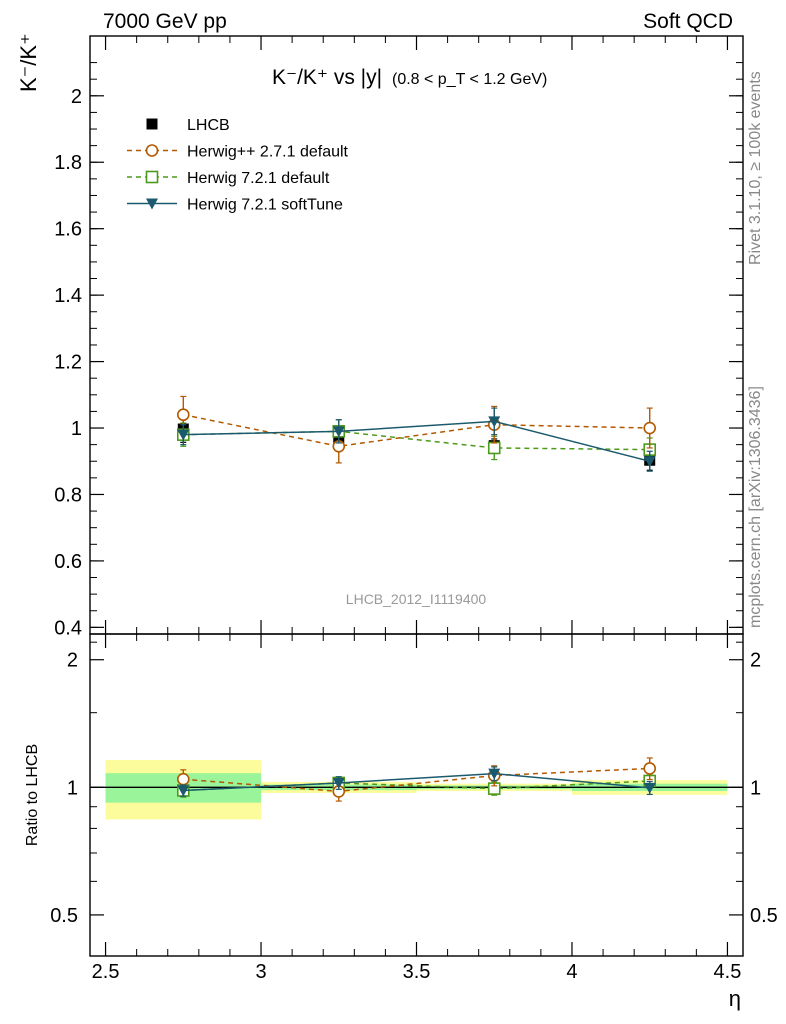 Image resolution: width=786 pixels, height=1024 pixels. Describe the element at coordinates (68, 230) in the screenshot. I see `y-tick-label: 1.6` at that location.